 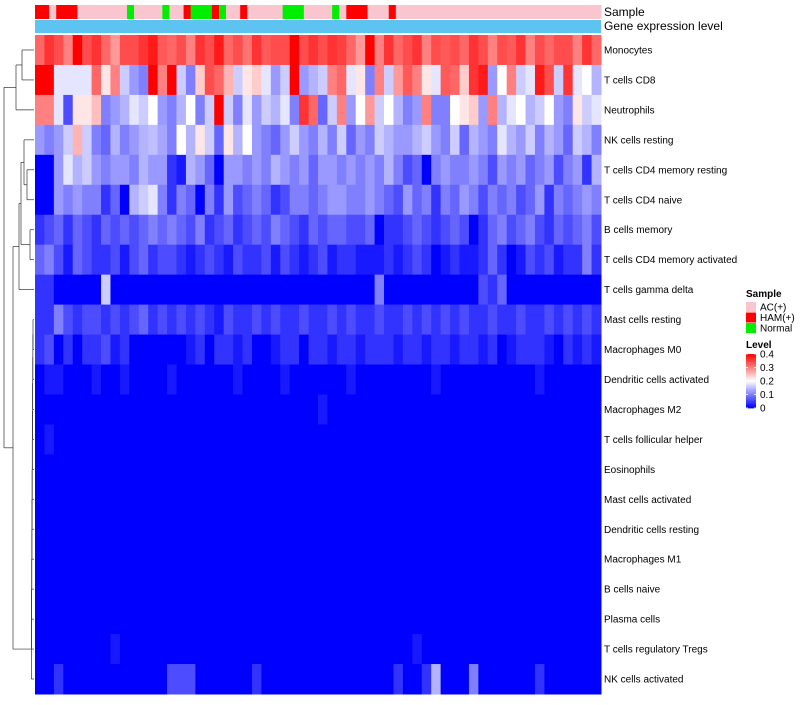 What do you see at coordinates (751, 307) in the screenshot?
I see `legend-swatch` at bounding box center [751, 307].